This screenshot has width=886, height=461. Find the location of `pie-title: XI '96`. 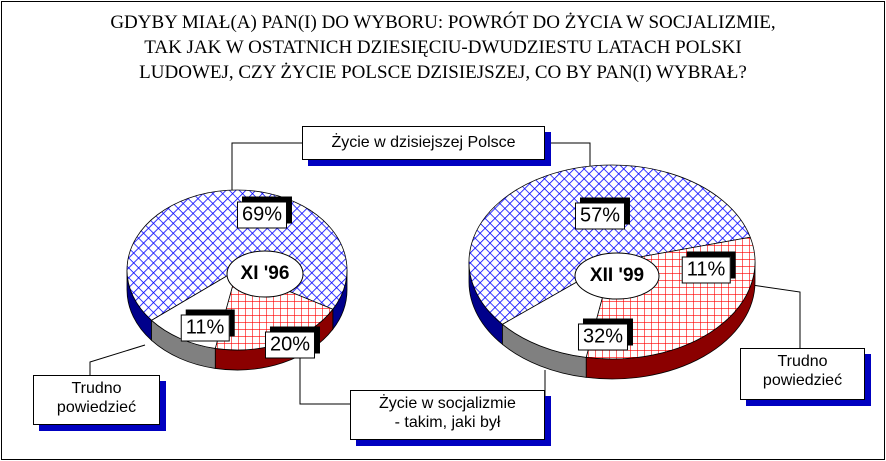

pie-title: XI '96 is located at coordinates (265, 273).